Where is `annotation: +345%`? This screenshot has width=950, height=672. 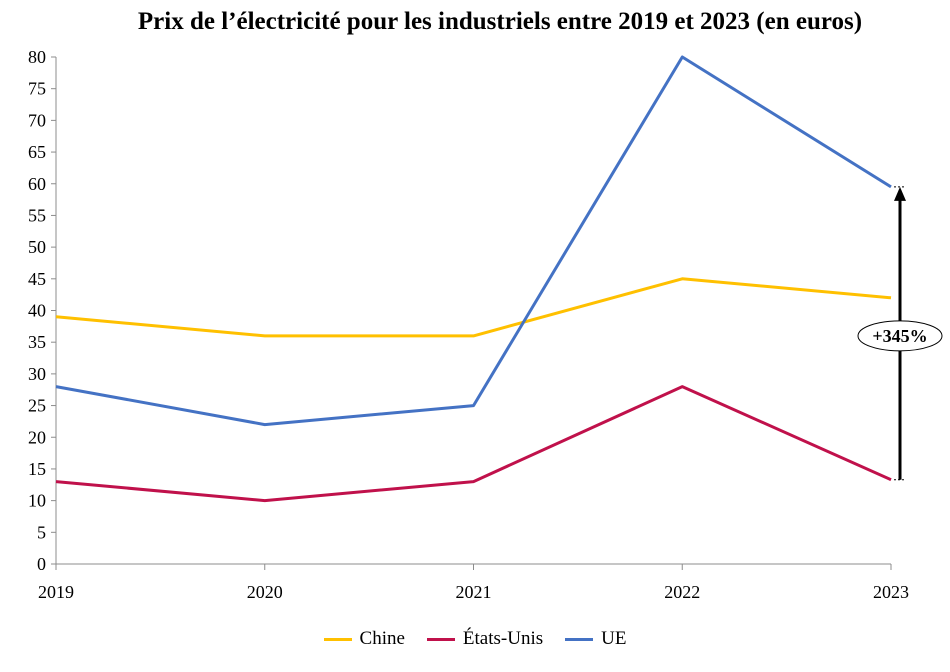 annotation: +345% is located at coordinates (900, 333).